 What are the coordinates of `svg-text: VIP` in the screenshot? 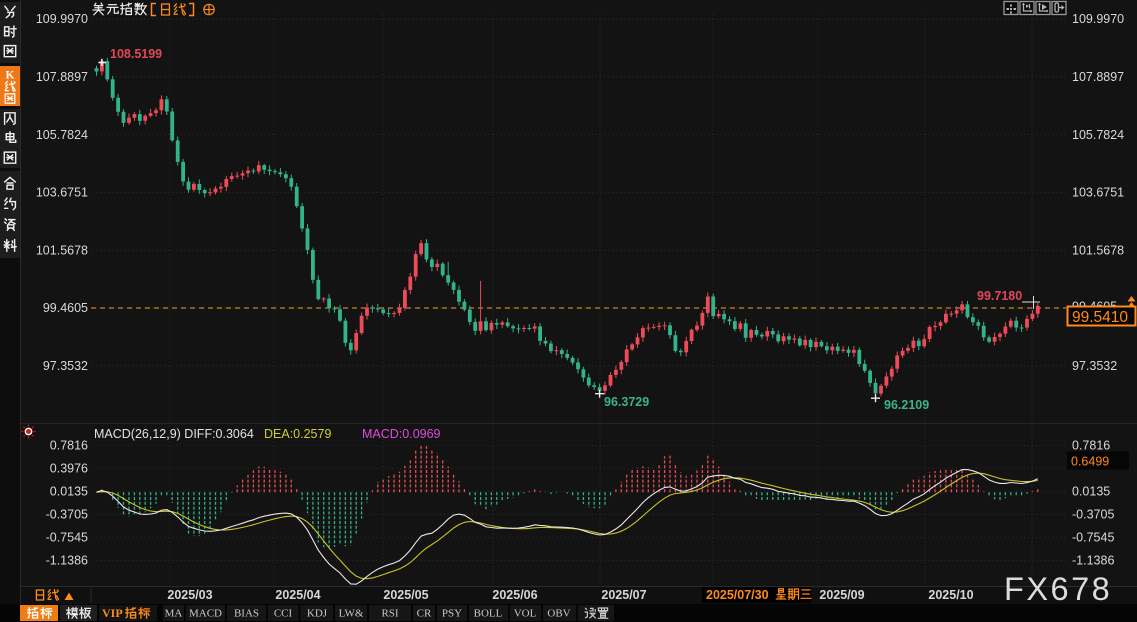 It's located at (112, 613).